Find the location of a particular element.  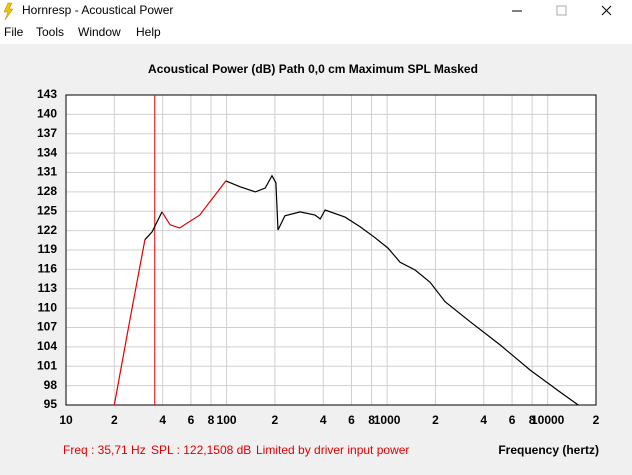

response-curve is located at coordinates (170, 293).